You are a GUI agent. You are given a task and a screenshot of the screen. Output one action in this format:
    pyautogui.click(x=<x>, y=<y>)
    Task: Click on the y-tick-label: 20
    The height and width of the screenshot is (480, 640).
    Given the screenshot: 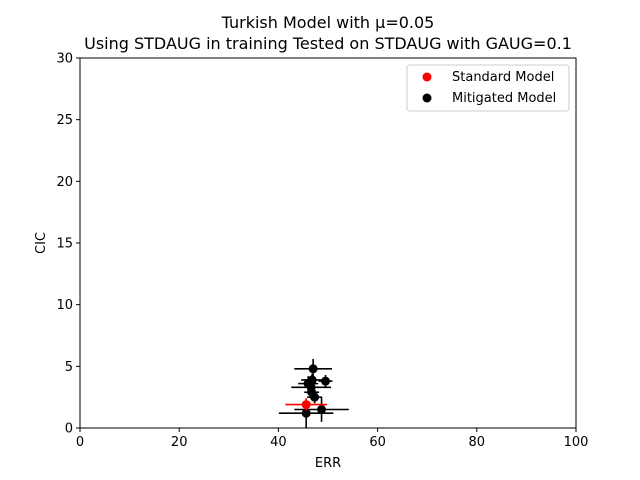 What is the action you would take?
    pyautogui.click(x=64, y=182)
    